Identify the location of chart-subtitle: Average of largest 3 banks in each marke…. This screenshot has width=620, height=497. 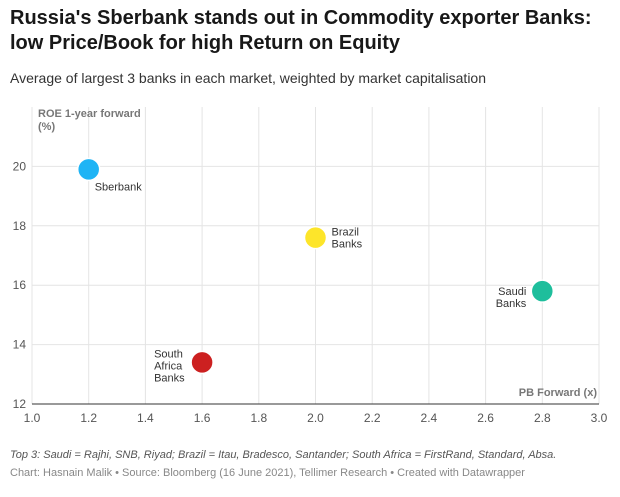
(248, 78).